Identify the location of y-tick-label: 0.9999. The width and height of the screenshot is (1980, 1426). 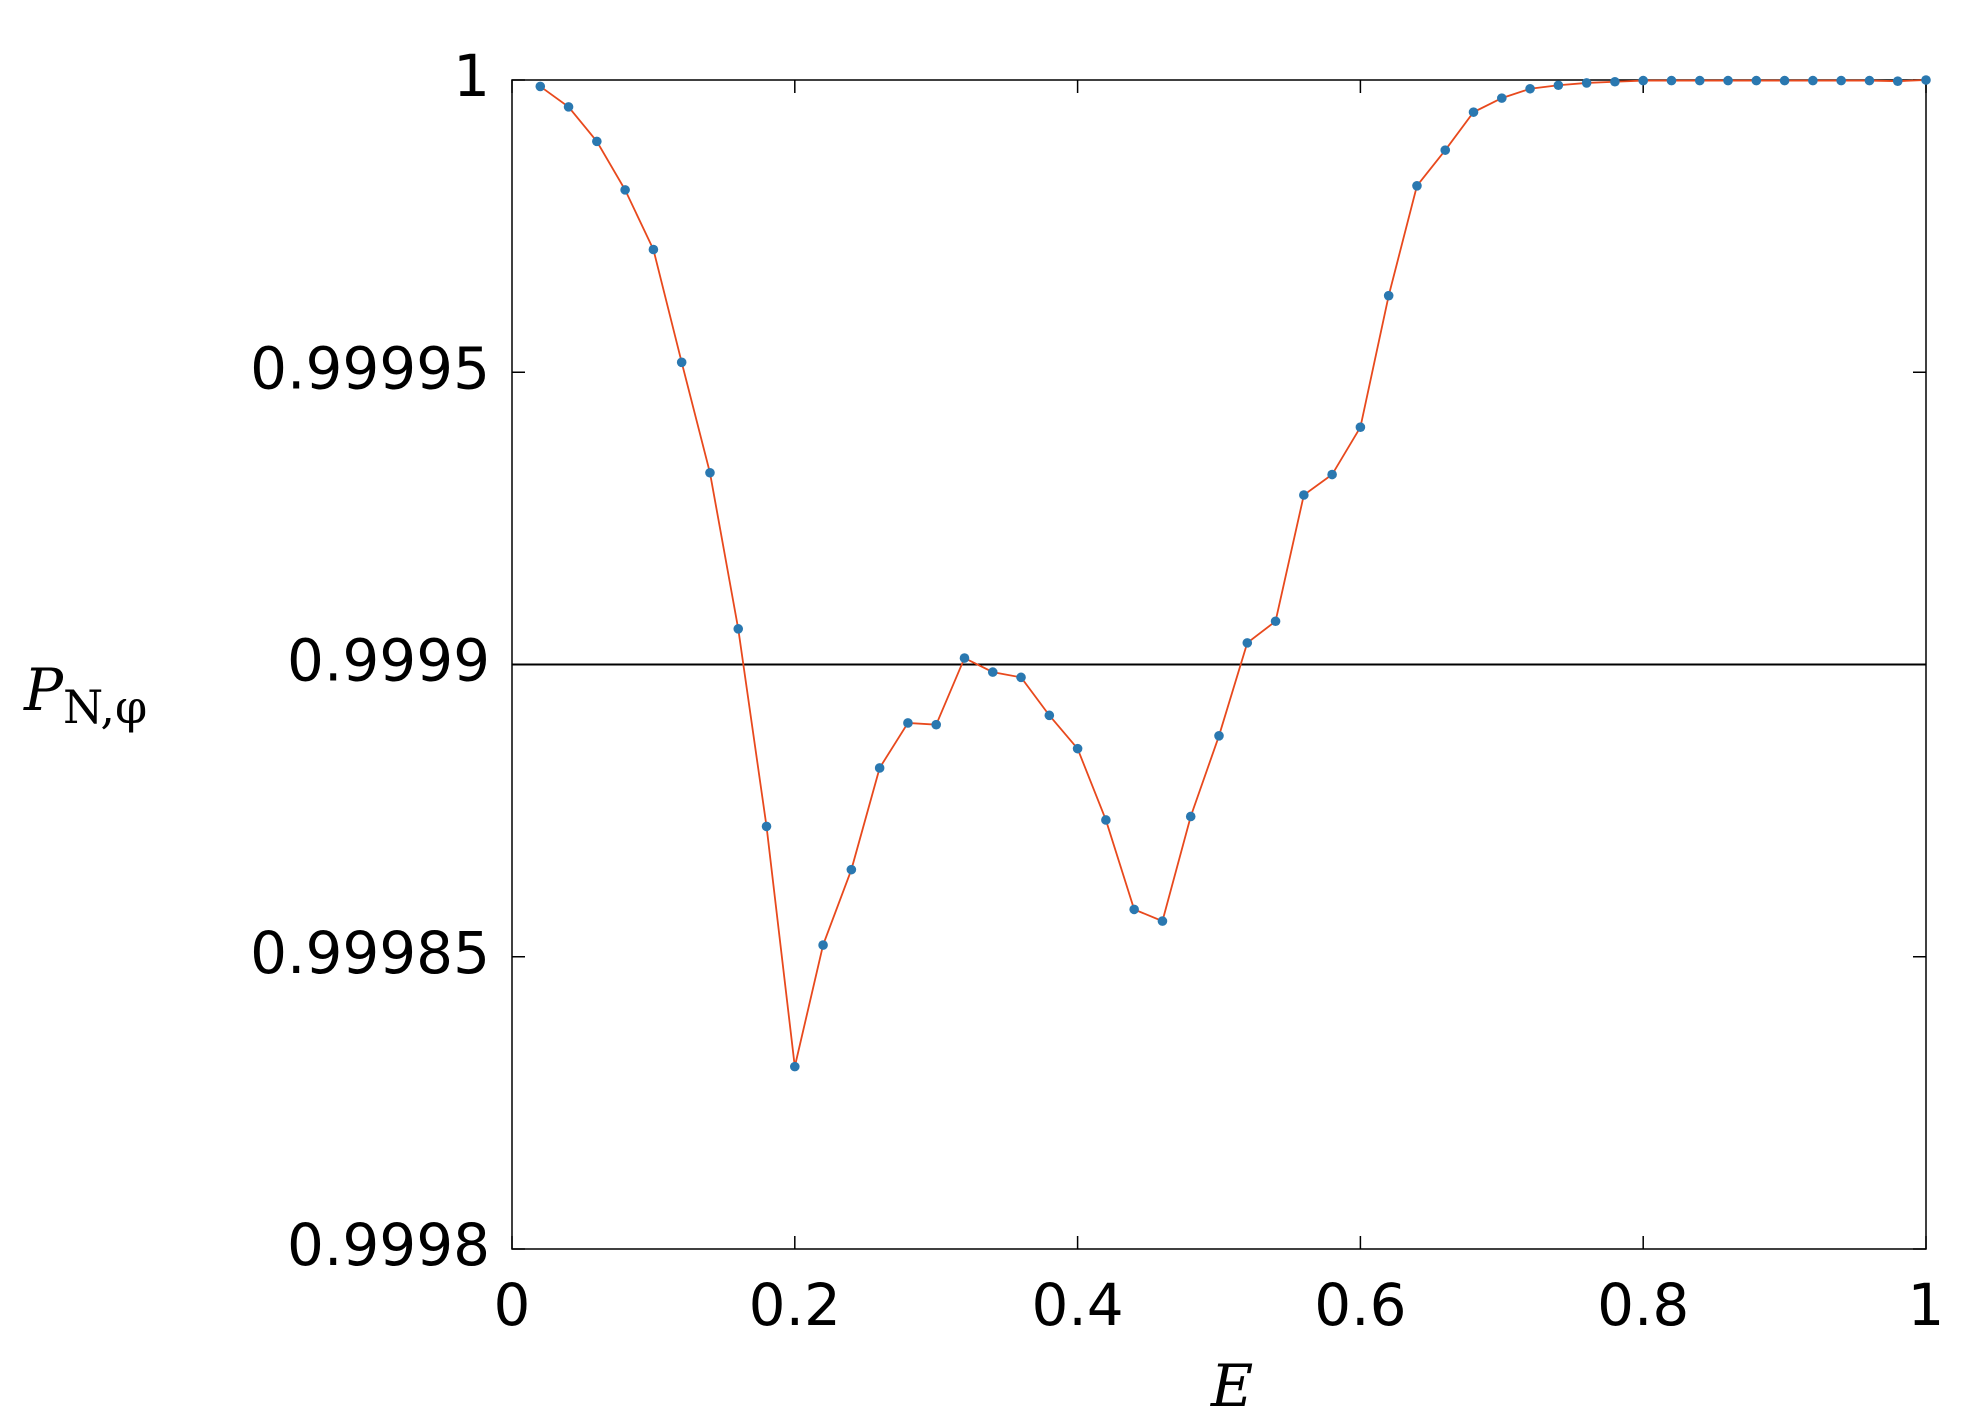
(388, 661).